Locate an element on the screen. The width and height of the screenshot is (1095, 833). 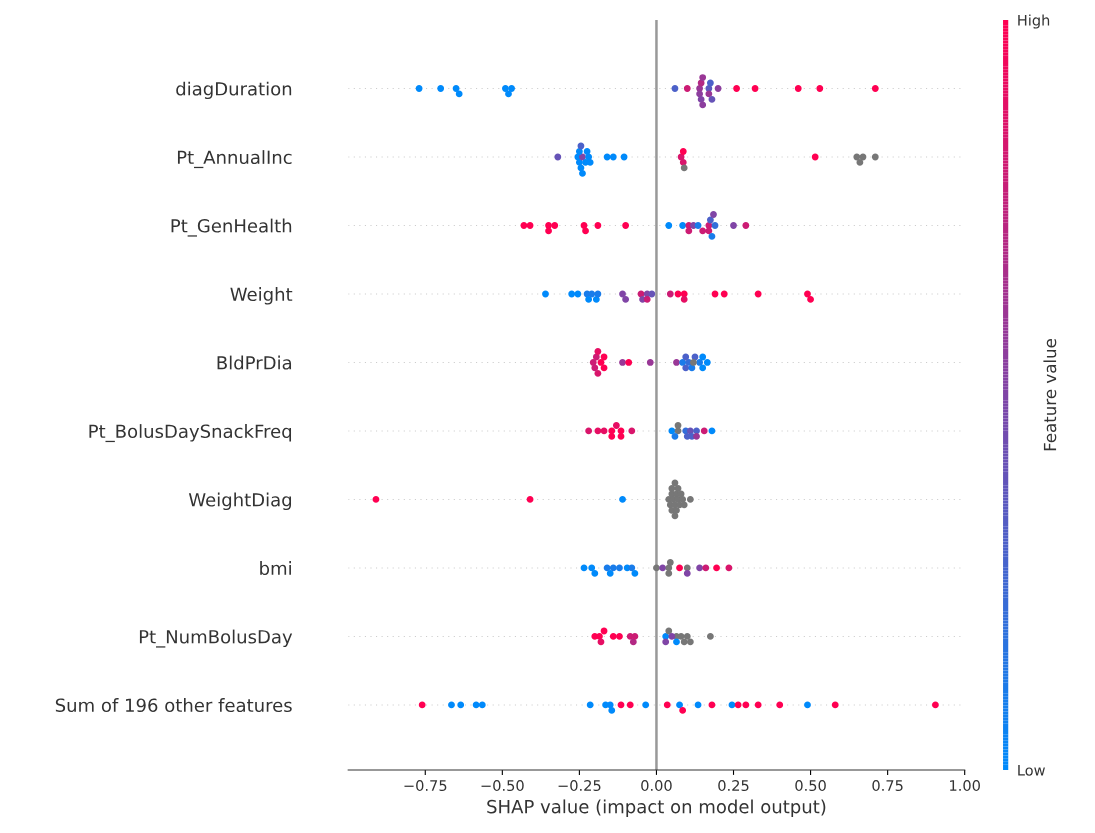
x-tick-label: −0.25 is located at coordinates (579, 786).